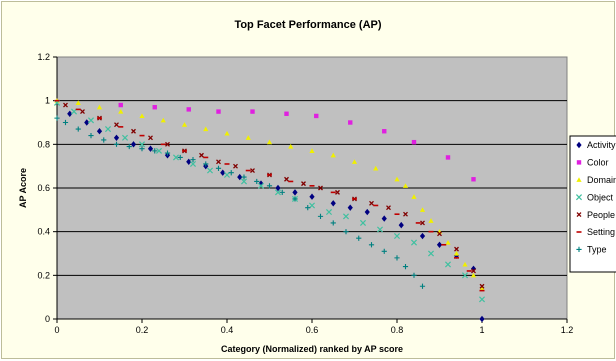 The width and height of the screenshot is (616, 361). Describe the element at coordinates (43, 275) in the screenshot. I see `y-tick-label: 0.2` at that location.